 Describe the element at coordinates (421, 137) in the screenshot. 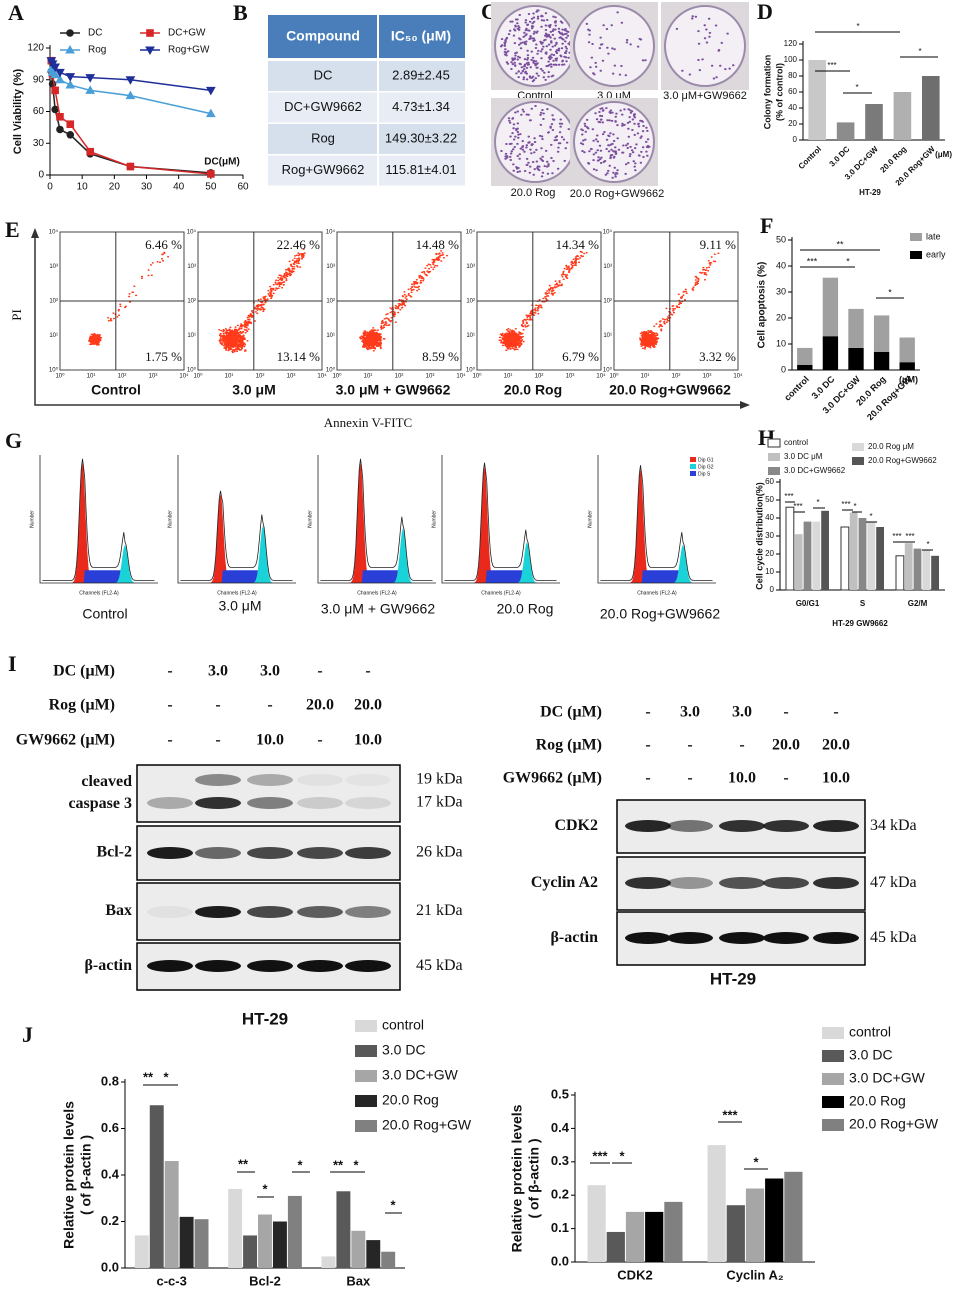

I see `table-cell: 149.30±3.22` at that location.